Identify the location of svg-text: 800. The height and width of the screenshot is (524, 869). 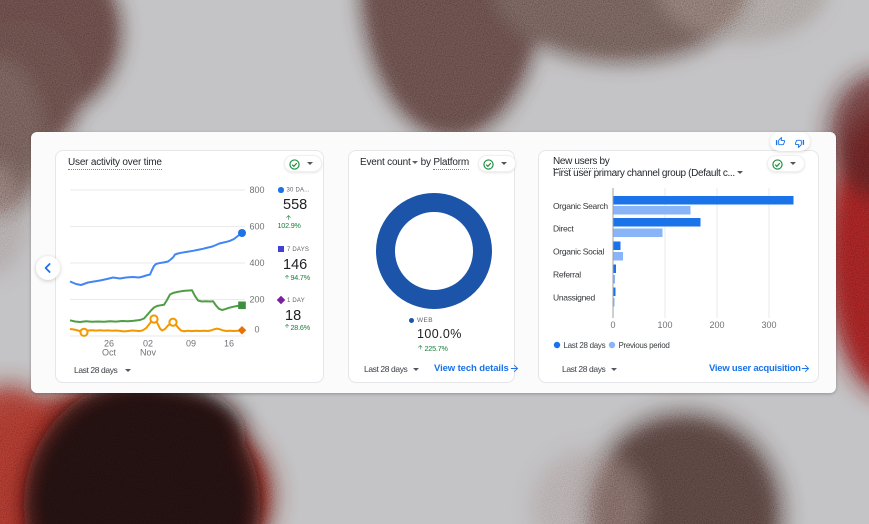
(256, 190).